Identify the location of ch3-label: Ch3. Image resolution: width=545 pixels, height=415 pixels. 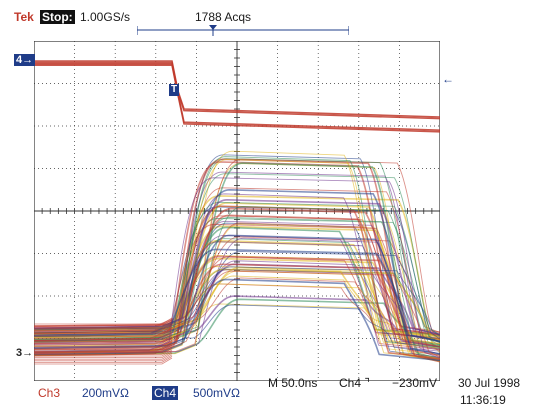
(49, 393).